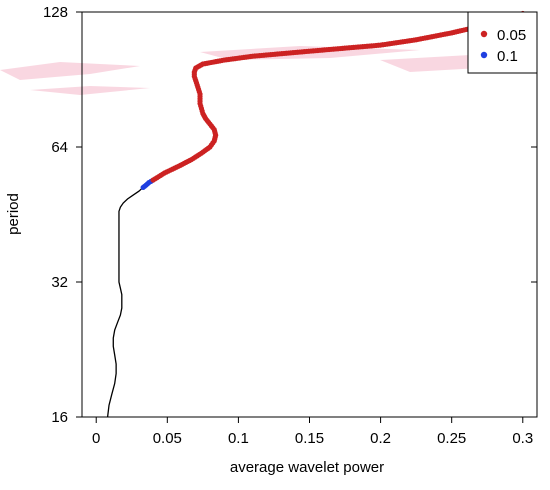 The height and width of the screenshot is (490, 550). Describe the element at coordinates (238, 438) in the screenshot. I see `x-tick-label: 0.1` at that location.